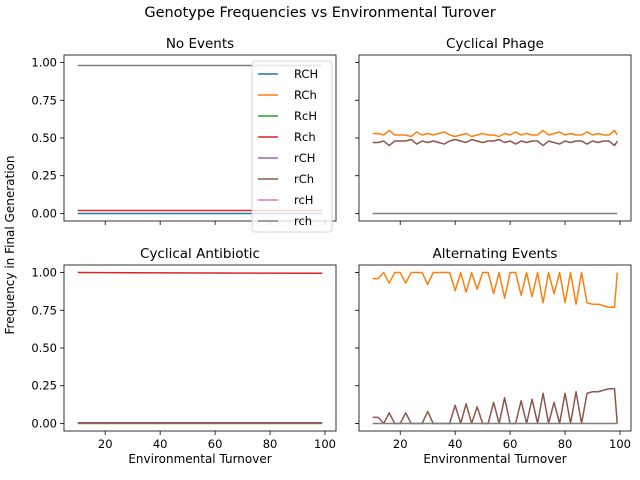 The width and height of the screenshot is (640, 480). I want to click on subplot-title: Alternating Events, so click(495, 254).